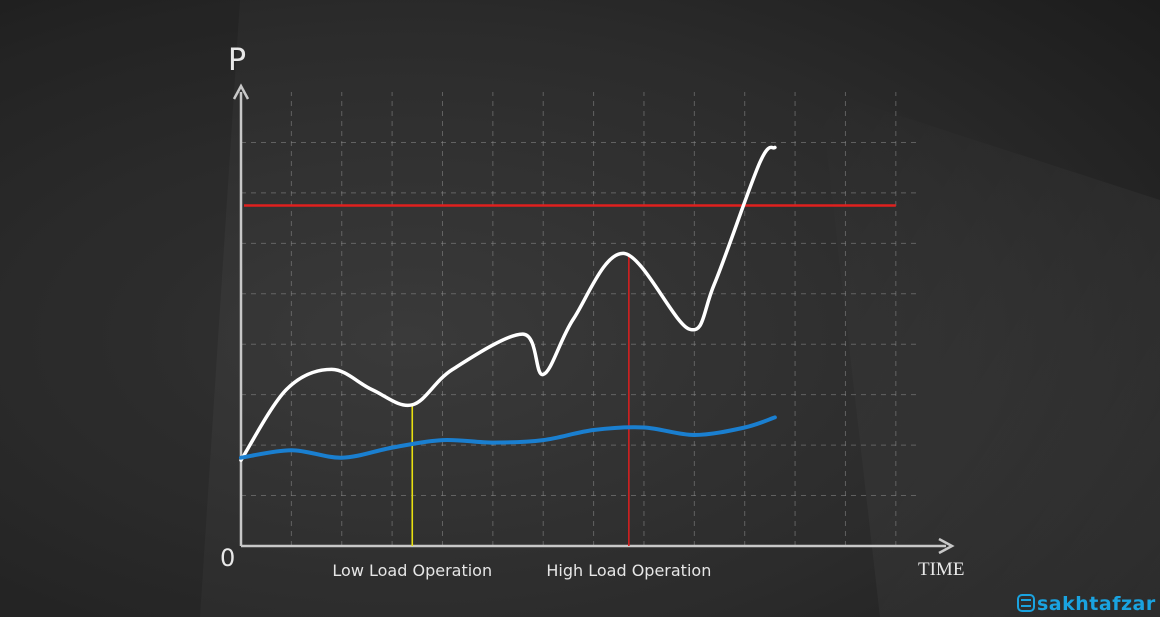  Describe the element at coordinates (946, 546) in the screenshot. I see `x-axis-arrow` at that location.